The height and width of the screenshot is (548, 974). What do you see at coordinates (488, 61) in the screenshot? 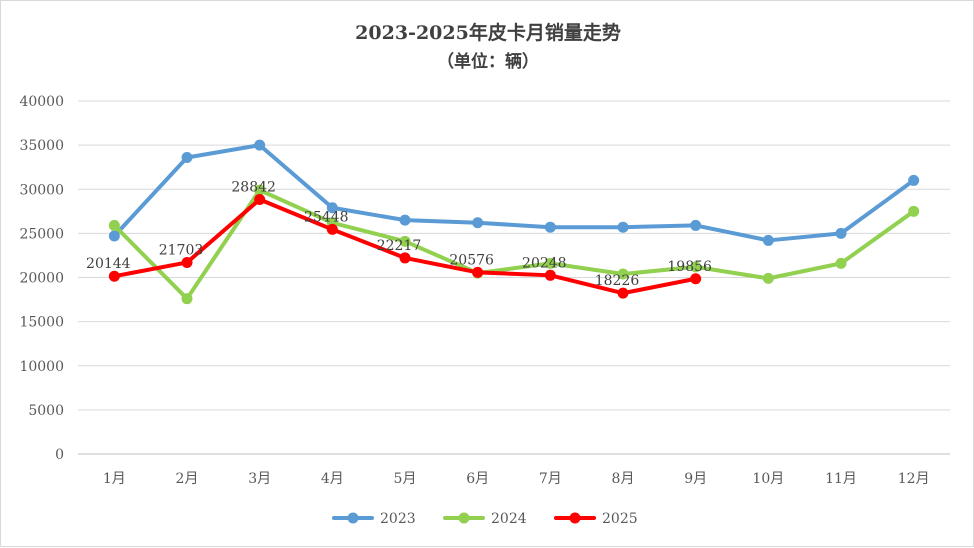
I see `chart-subtitle: （单位：辆）` at bounding box center [488, 61].